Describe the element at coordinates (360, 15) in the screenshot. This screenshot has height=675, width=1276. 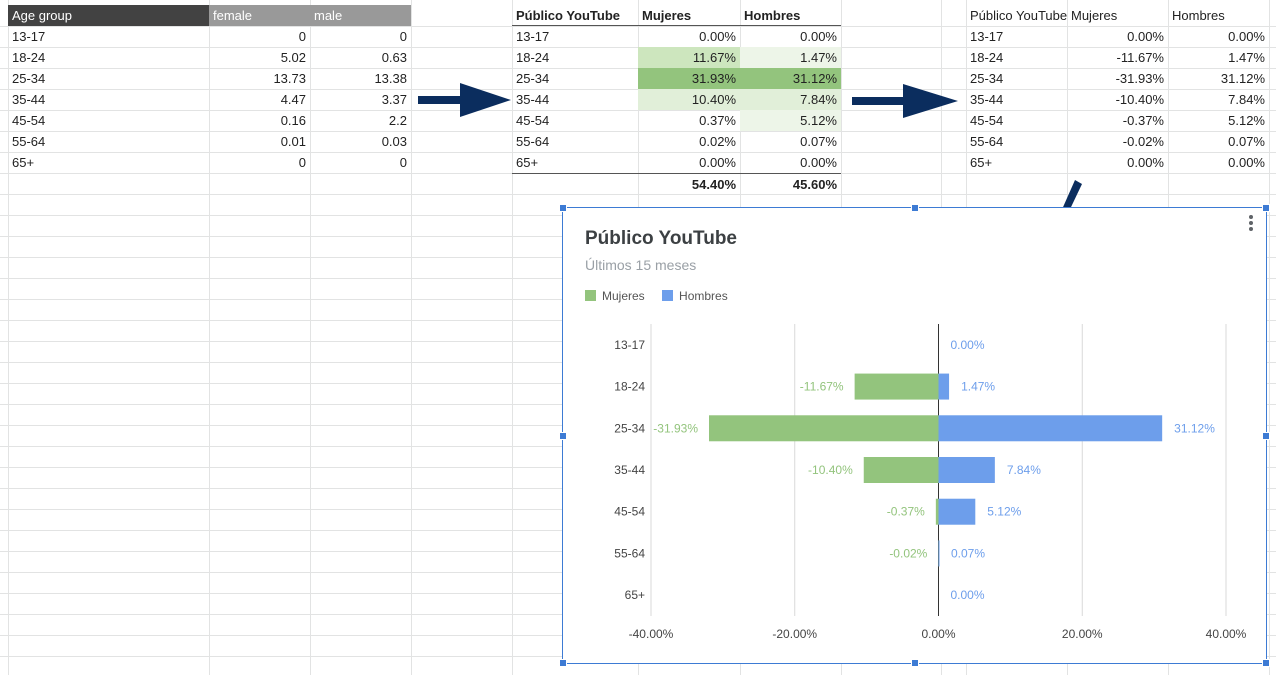
I see `header-male: male` at that location.